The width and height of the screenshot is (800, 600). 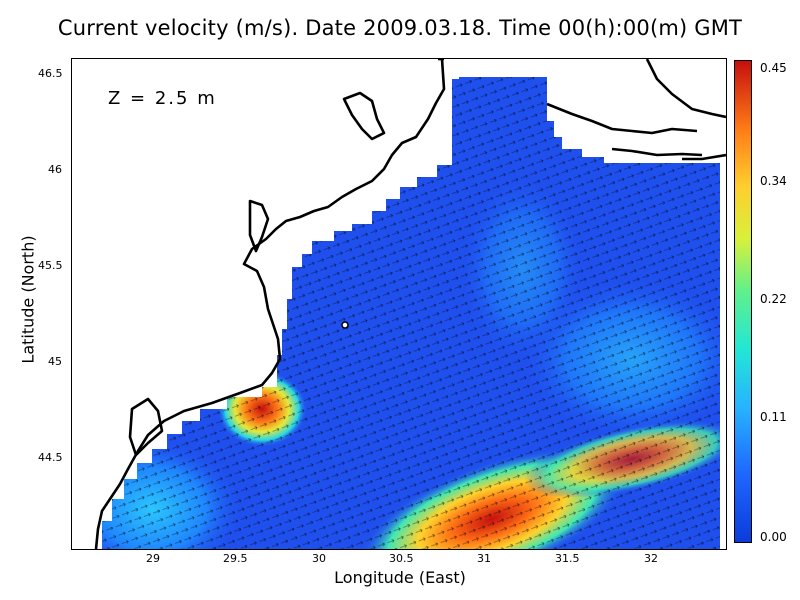 I want to click on colorbar-label: 0.00, so click(x=773, y=537).